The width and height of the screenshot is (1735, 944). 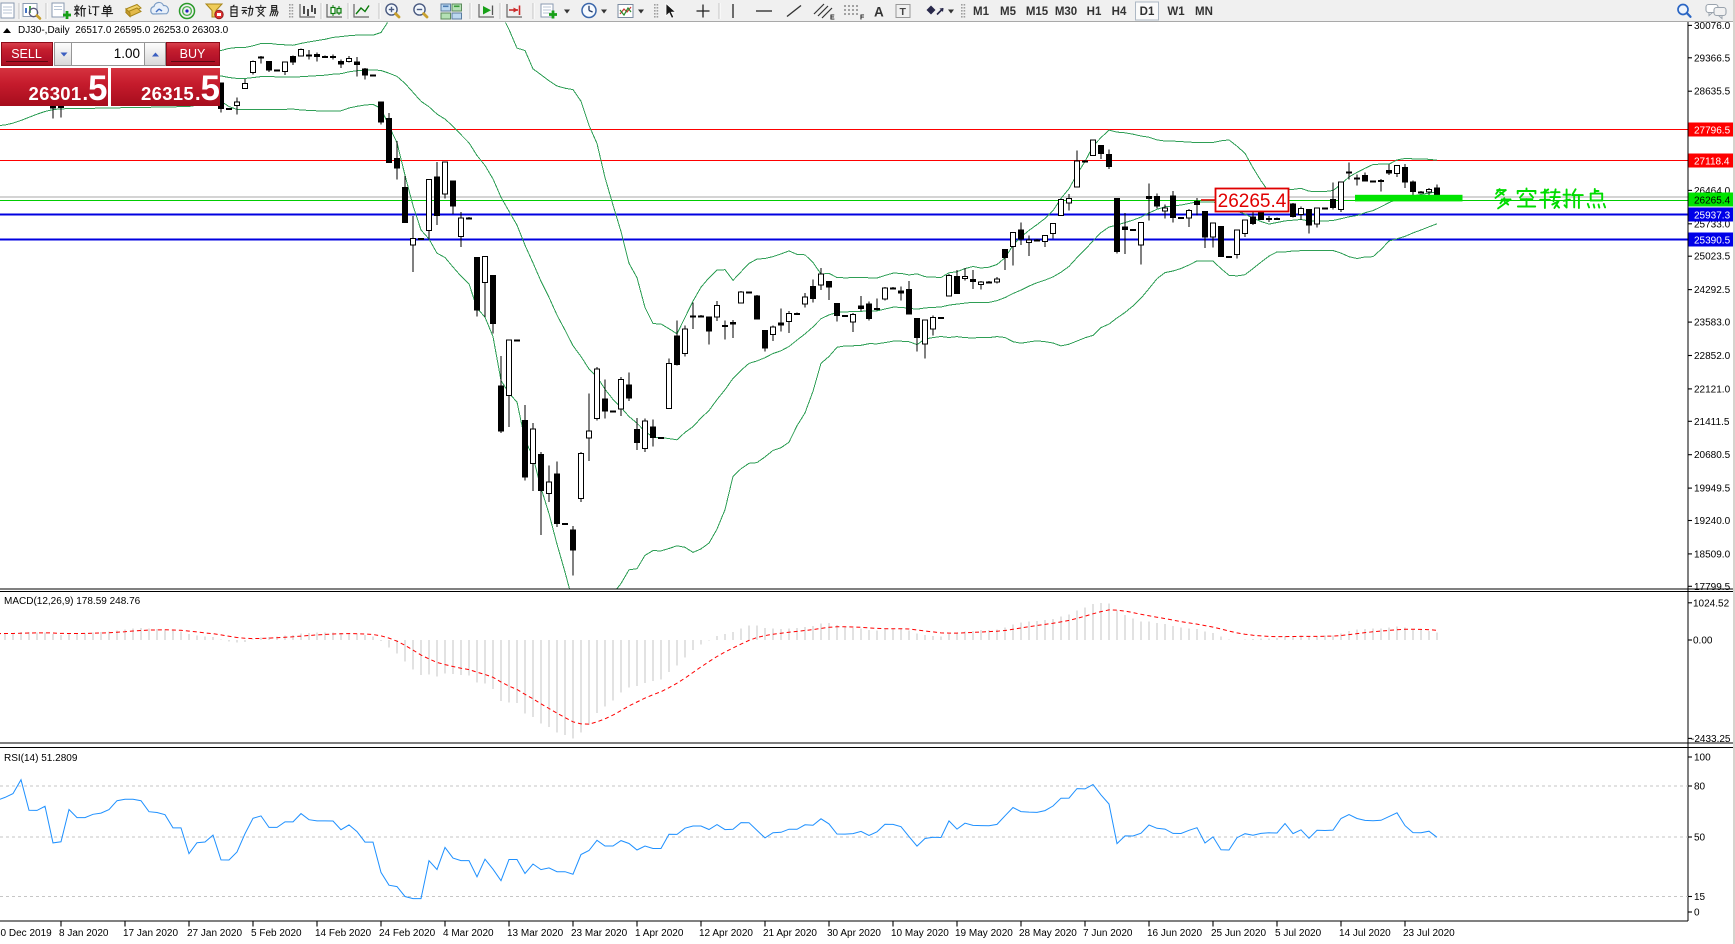 I want to click on svg-text: 30 Apr 2020, so click(x=854, y=933).